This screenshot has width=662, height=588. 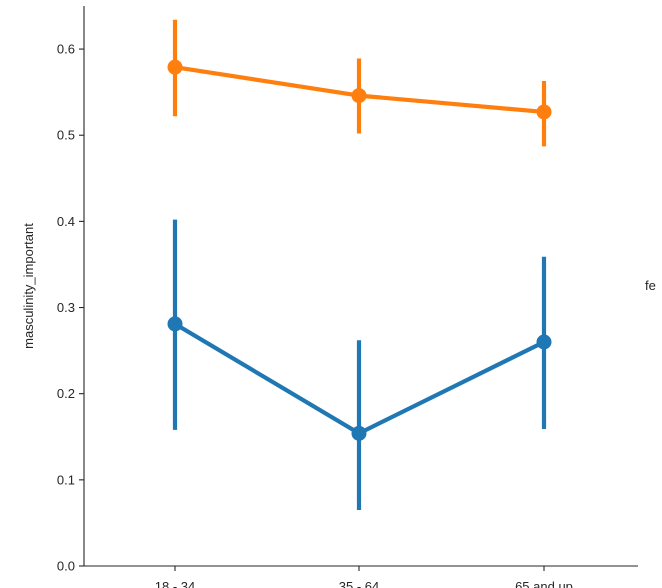 What do you see at coordinates (66, 221) in the screenshot?
I see `y-tick-label: 0.4` at bounding box center [66, 221].